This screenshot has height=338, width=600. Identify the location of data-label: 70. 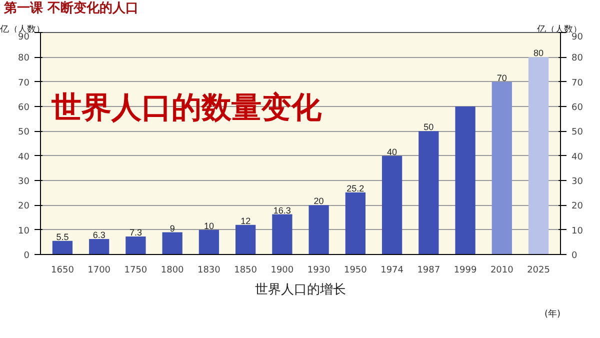
(501, 77).